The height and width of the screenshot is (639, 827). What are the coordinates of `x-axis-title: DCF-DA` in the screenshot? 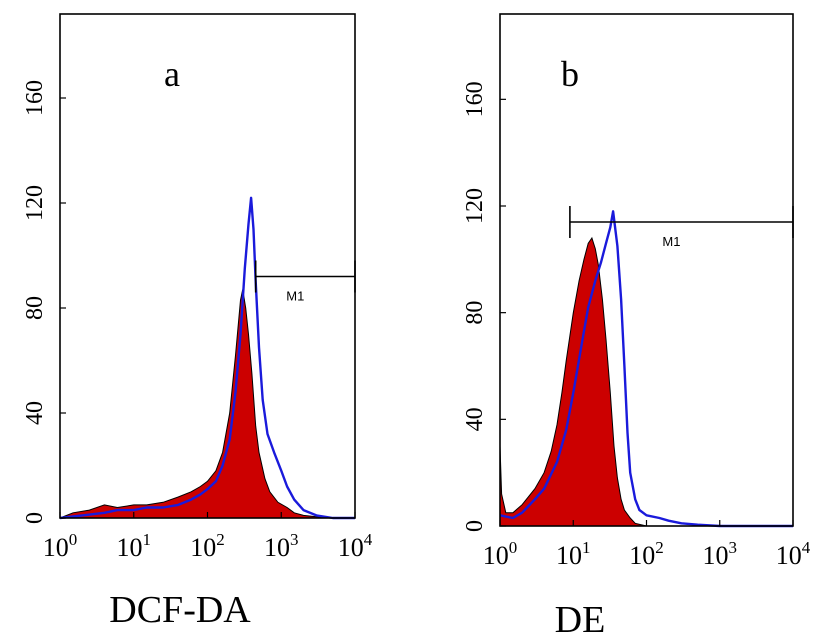 It's located at (180, 610).